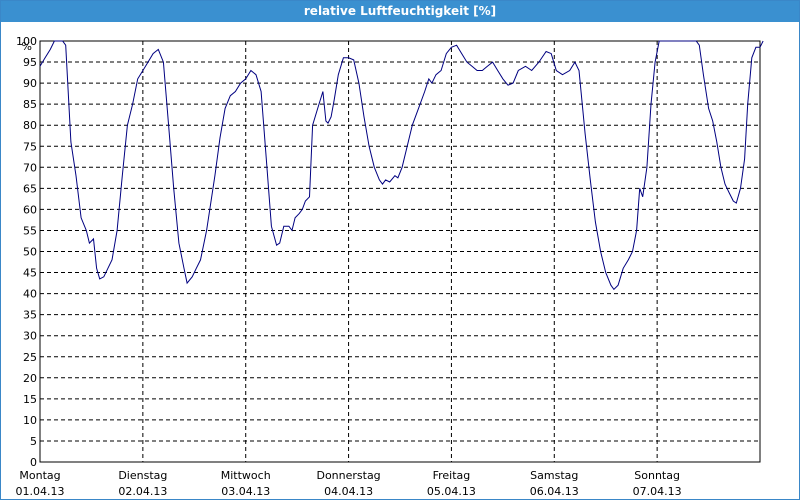  Describe the element at coordinates (30, 230) in the screenshot. I see `y-tick-label: 55` at that location.